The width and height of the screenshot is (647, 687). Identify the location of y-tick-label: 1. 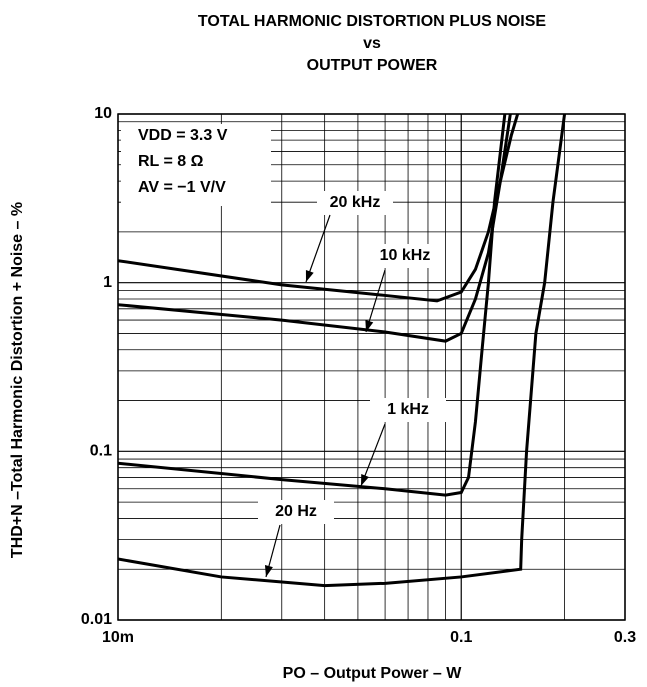
(107, 282).